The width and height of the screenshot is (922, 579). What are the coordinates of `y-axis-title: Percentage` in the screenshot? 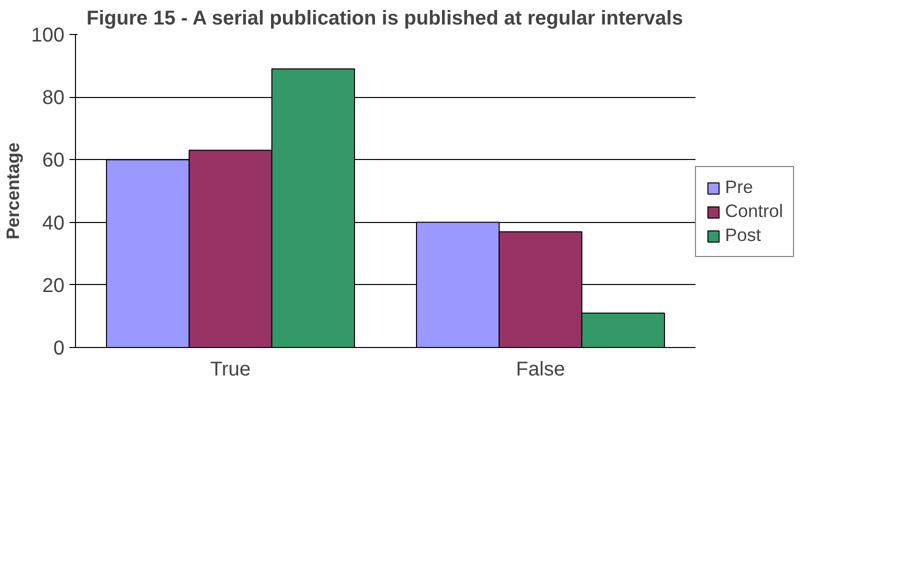 It's located at (13, 191).